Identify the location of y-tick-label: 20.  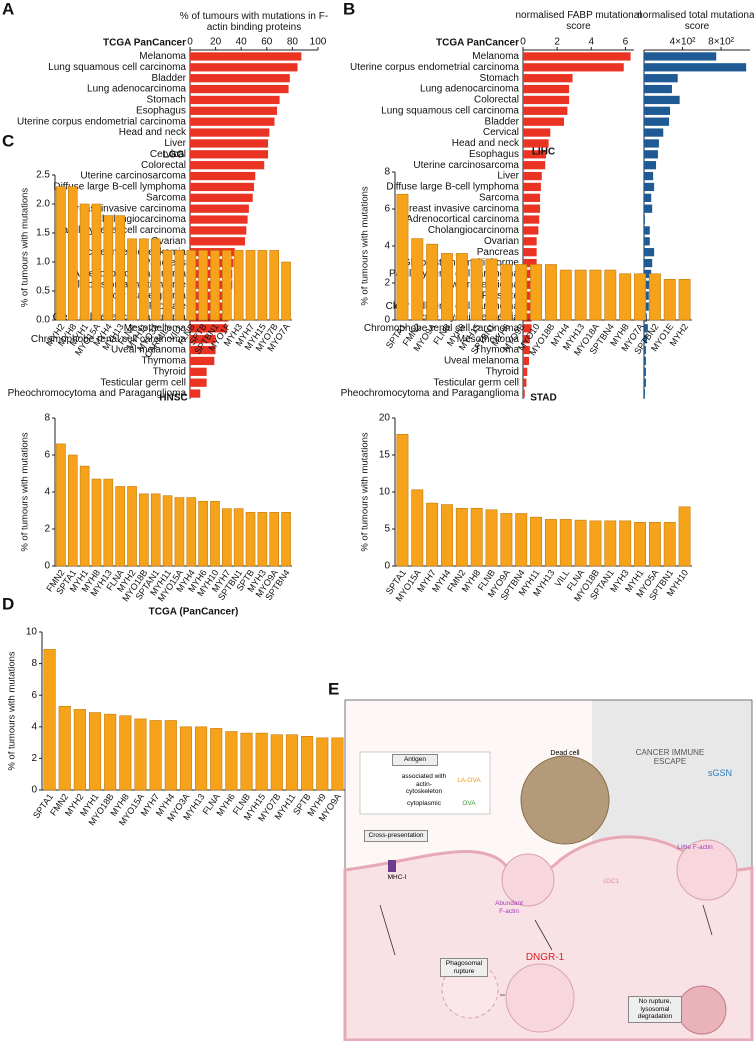
(385, 418).